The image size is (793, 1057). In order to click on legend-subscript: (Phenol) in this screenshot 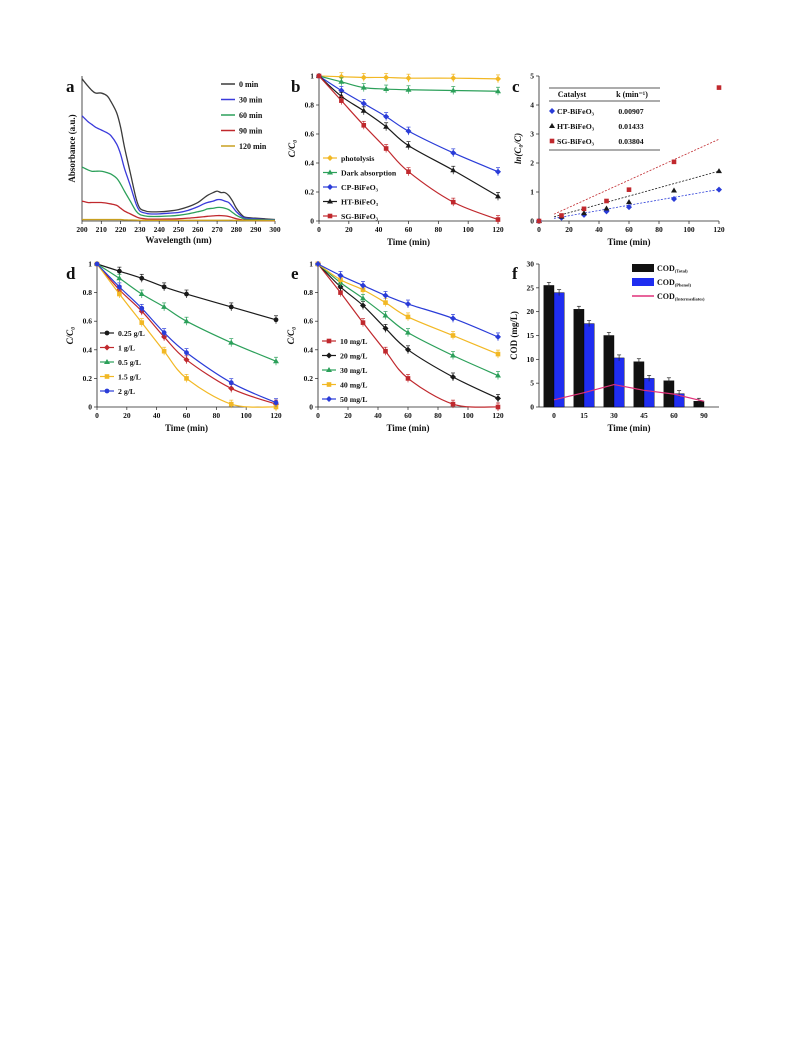, I will do `click(683, 285)`.